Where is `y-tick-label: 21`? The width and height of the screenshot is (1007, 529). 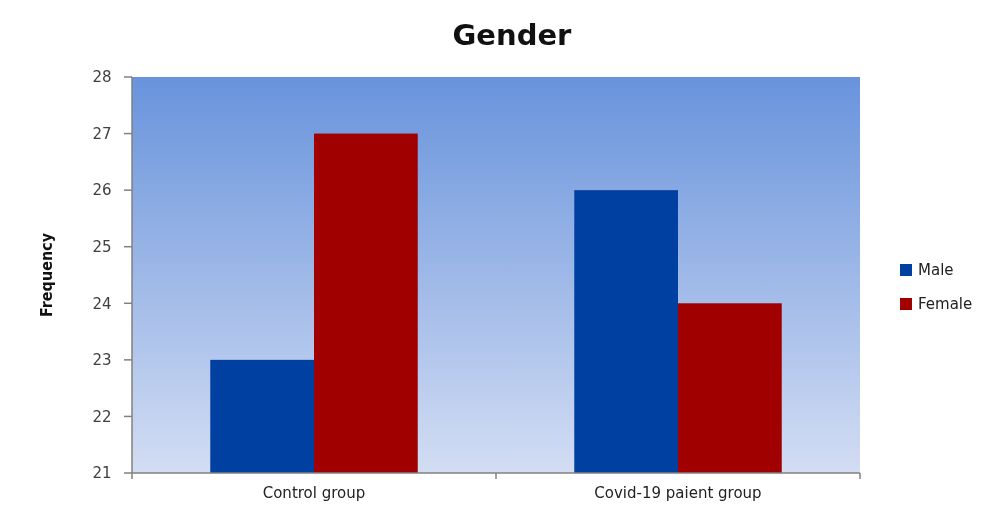
y-tick-label: 21 is located at coordinates (102, 473).